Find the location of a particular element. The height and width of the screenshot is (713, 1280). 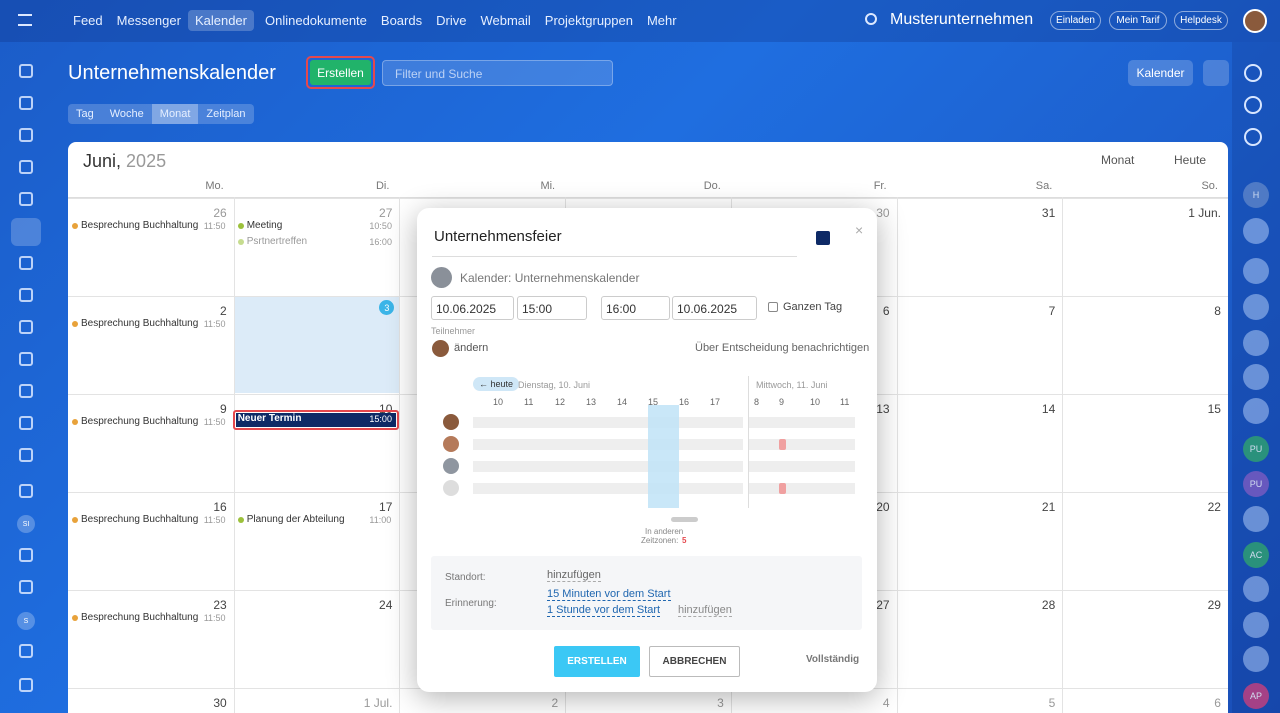

calendar-select: Kalender: Unternehmenskalender is located at coordinates (550, 278).